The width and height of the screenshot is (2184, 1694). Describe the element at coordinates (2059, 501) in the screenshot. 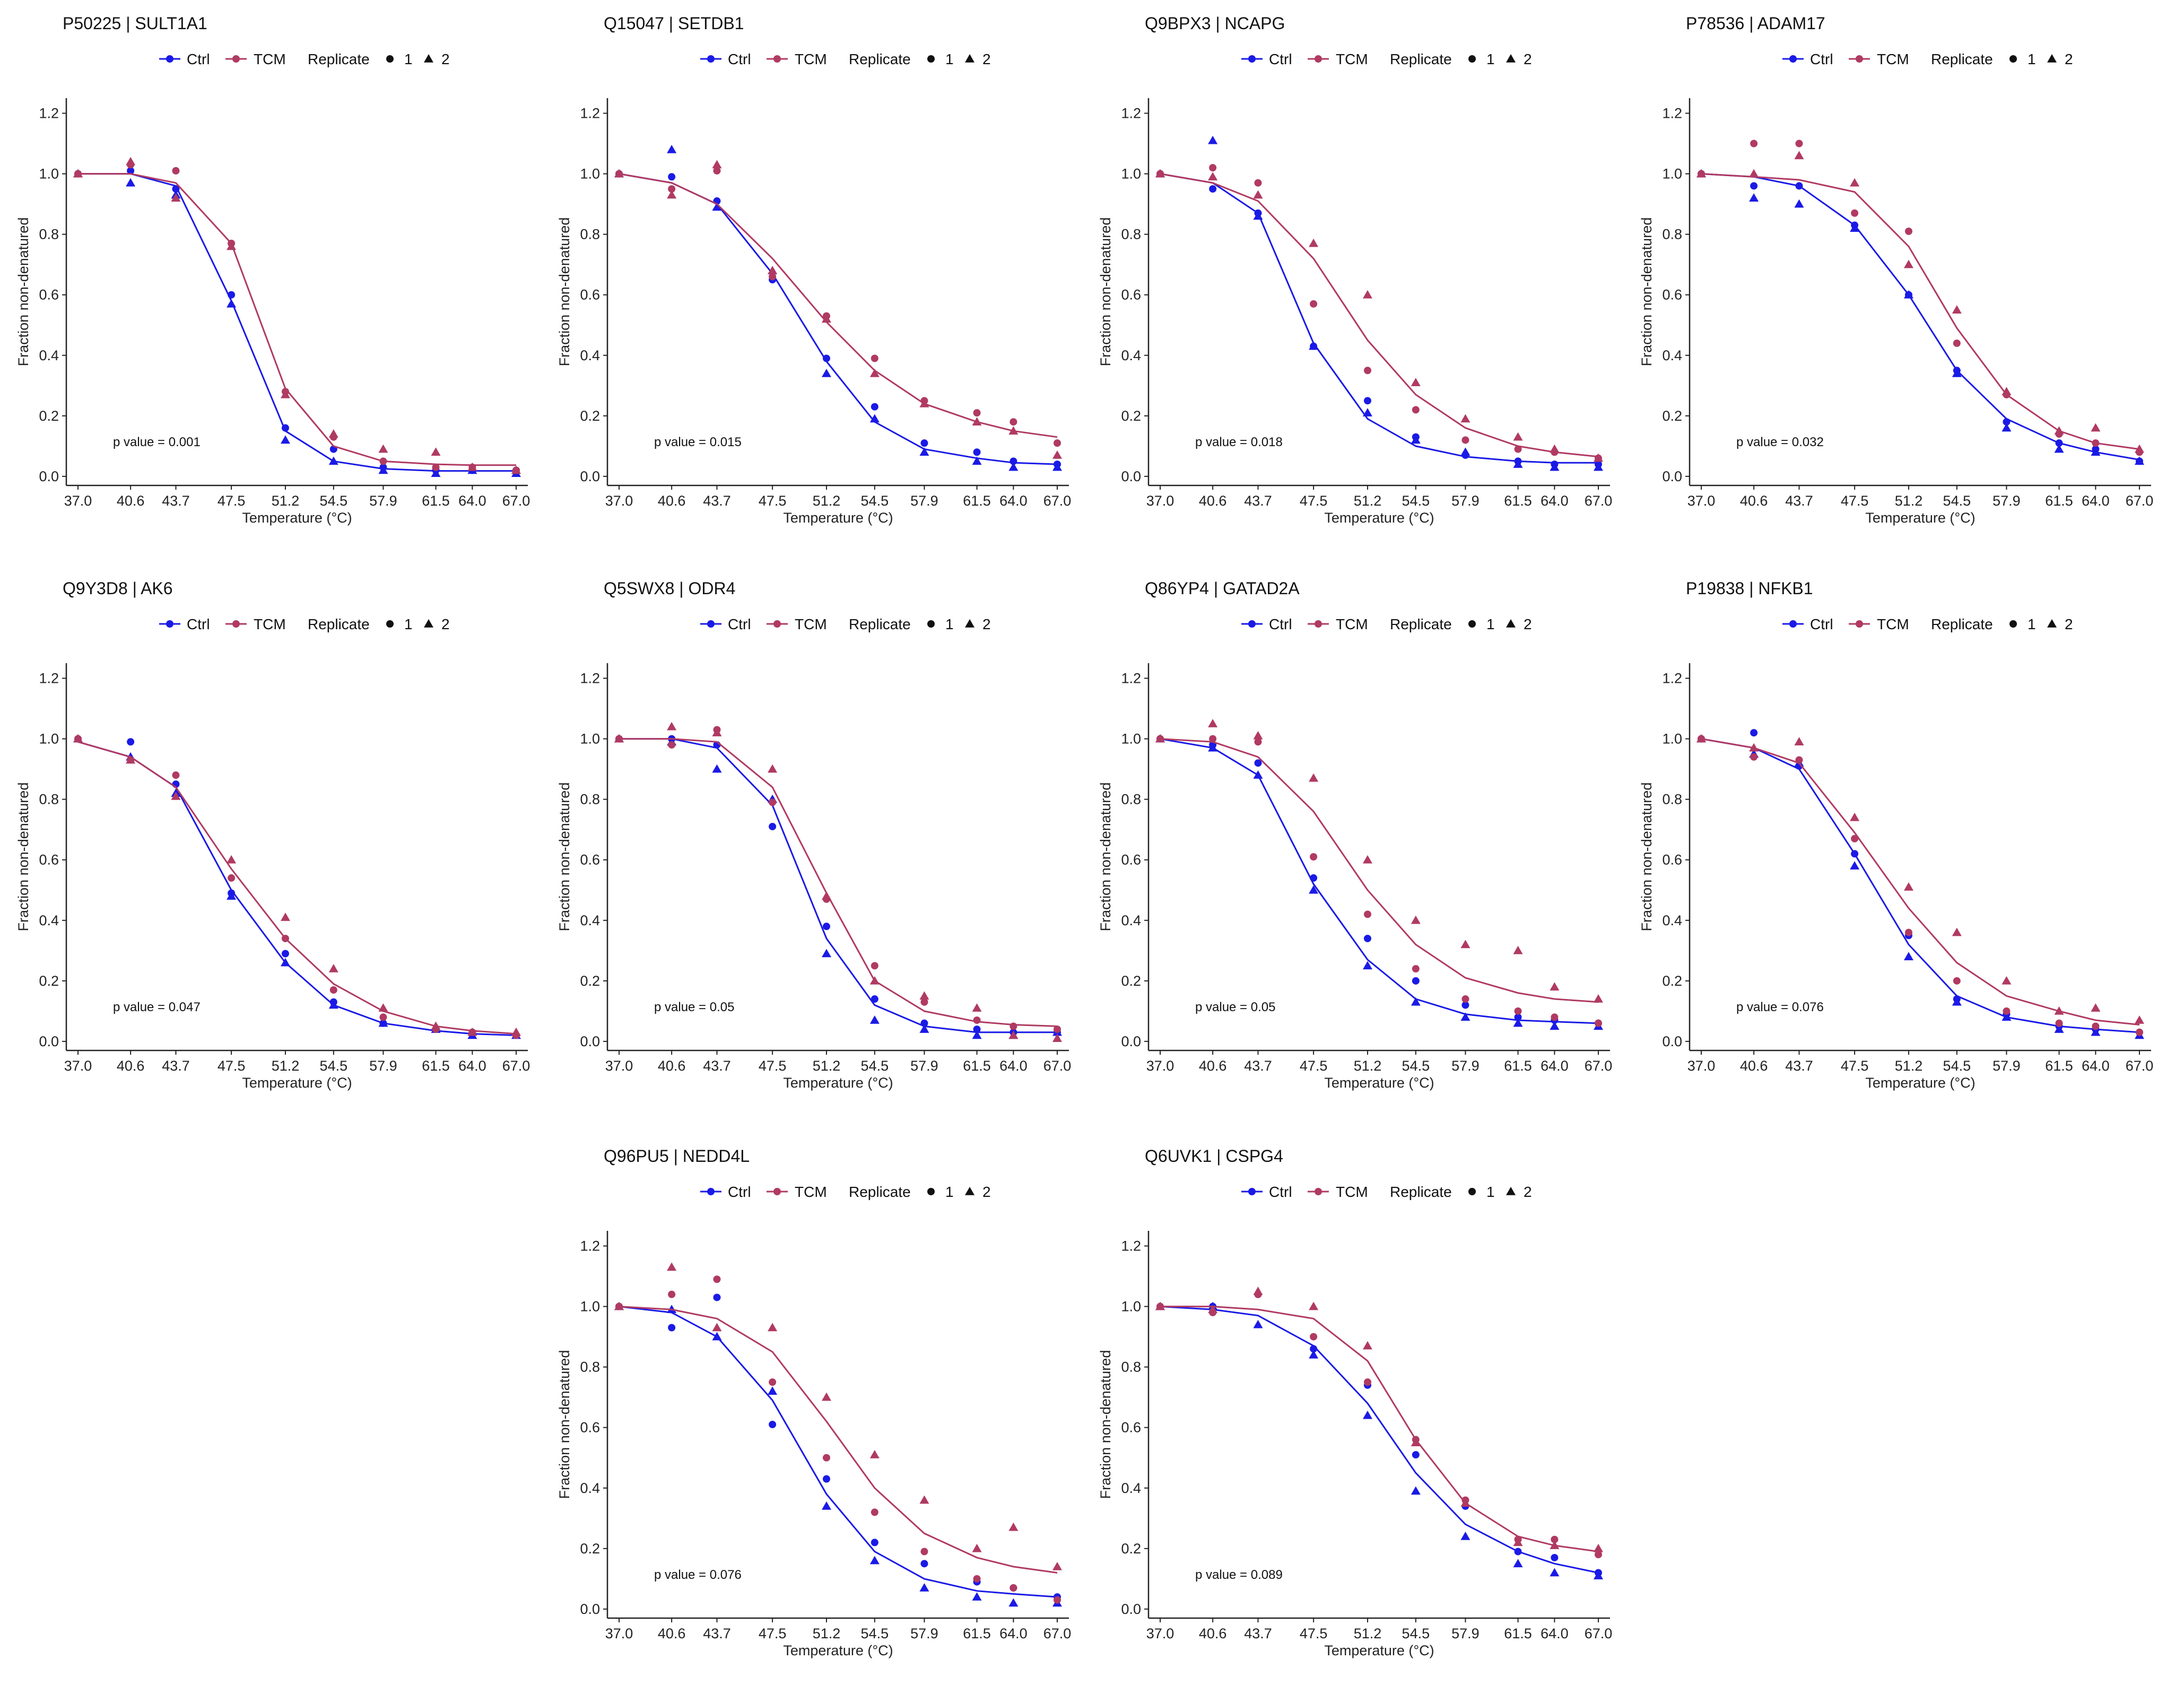

I see `x-tick-label: 61.5` at that location.